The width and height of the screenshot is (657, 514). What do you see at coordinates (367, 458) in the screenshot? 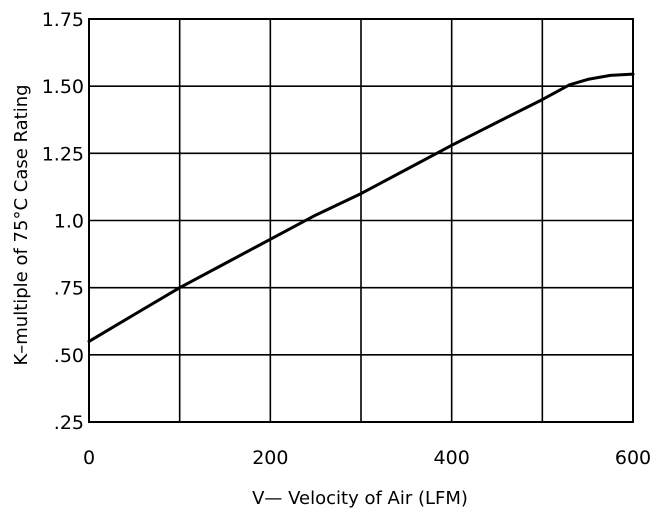
I see `x-tick-labels: 0 200 400 600` at bounding box center [367, 458].